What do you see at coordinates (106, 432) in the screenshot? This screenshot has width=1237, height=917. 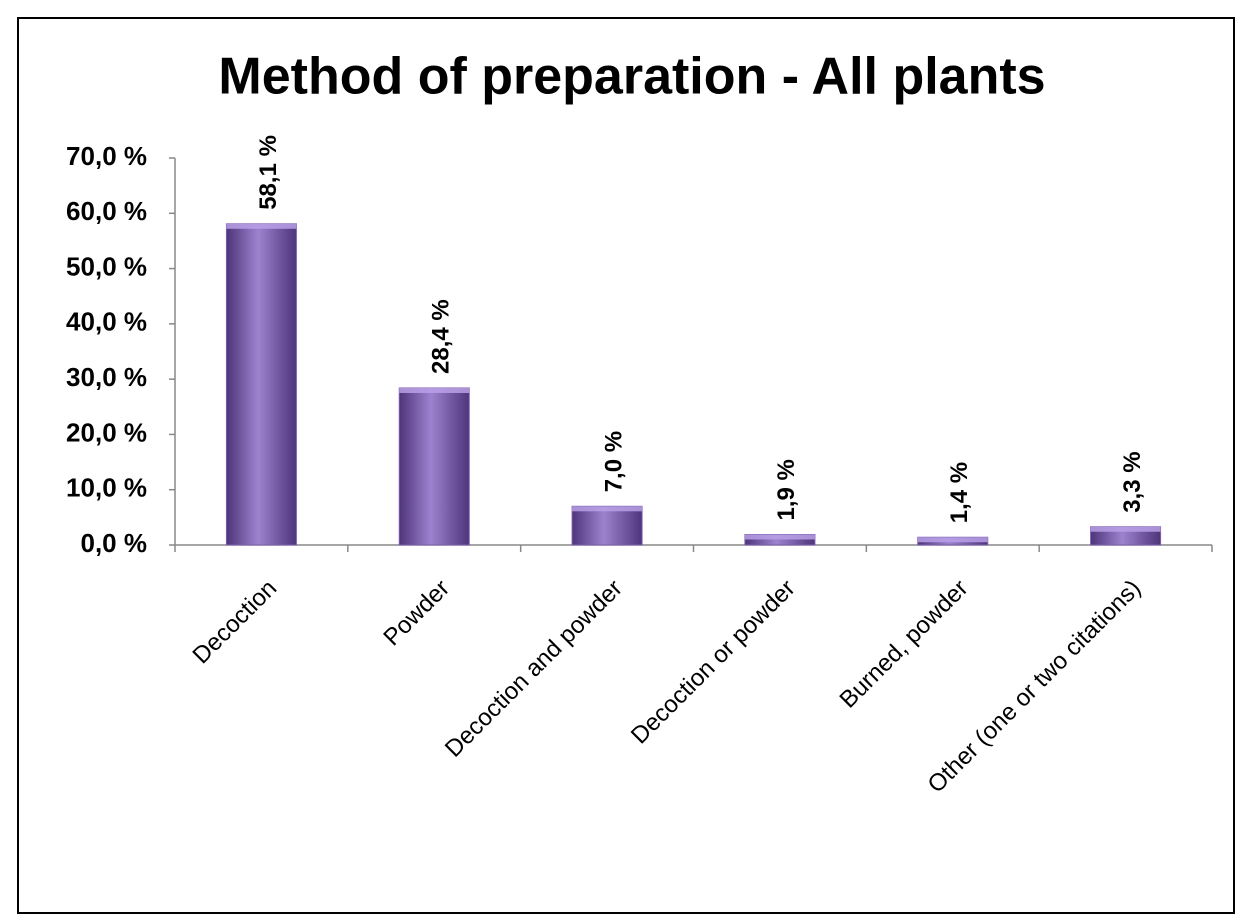 I see `y-tick-label: 20,0 %` at bounding box center [106, 432].